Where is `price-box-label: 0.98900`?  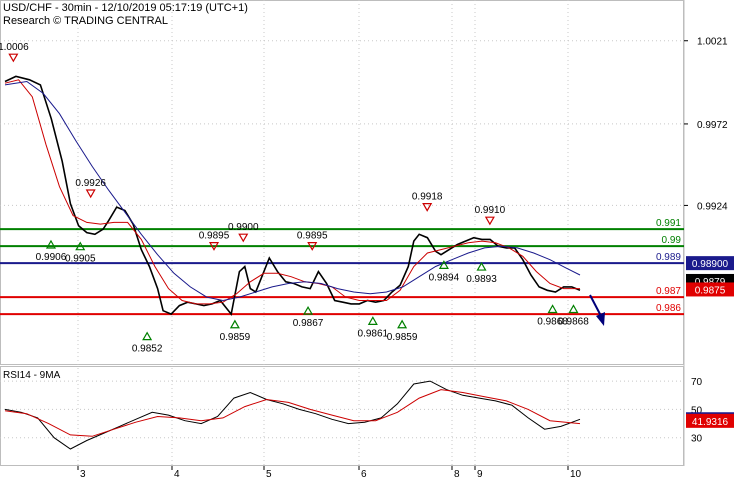
price-box-label: 0.98900 is located at coordinates (710, 264).